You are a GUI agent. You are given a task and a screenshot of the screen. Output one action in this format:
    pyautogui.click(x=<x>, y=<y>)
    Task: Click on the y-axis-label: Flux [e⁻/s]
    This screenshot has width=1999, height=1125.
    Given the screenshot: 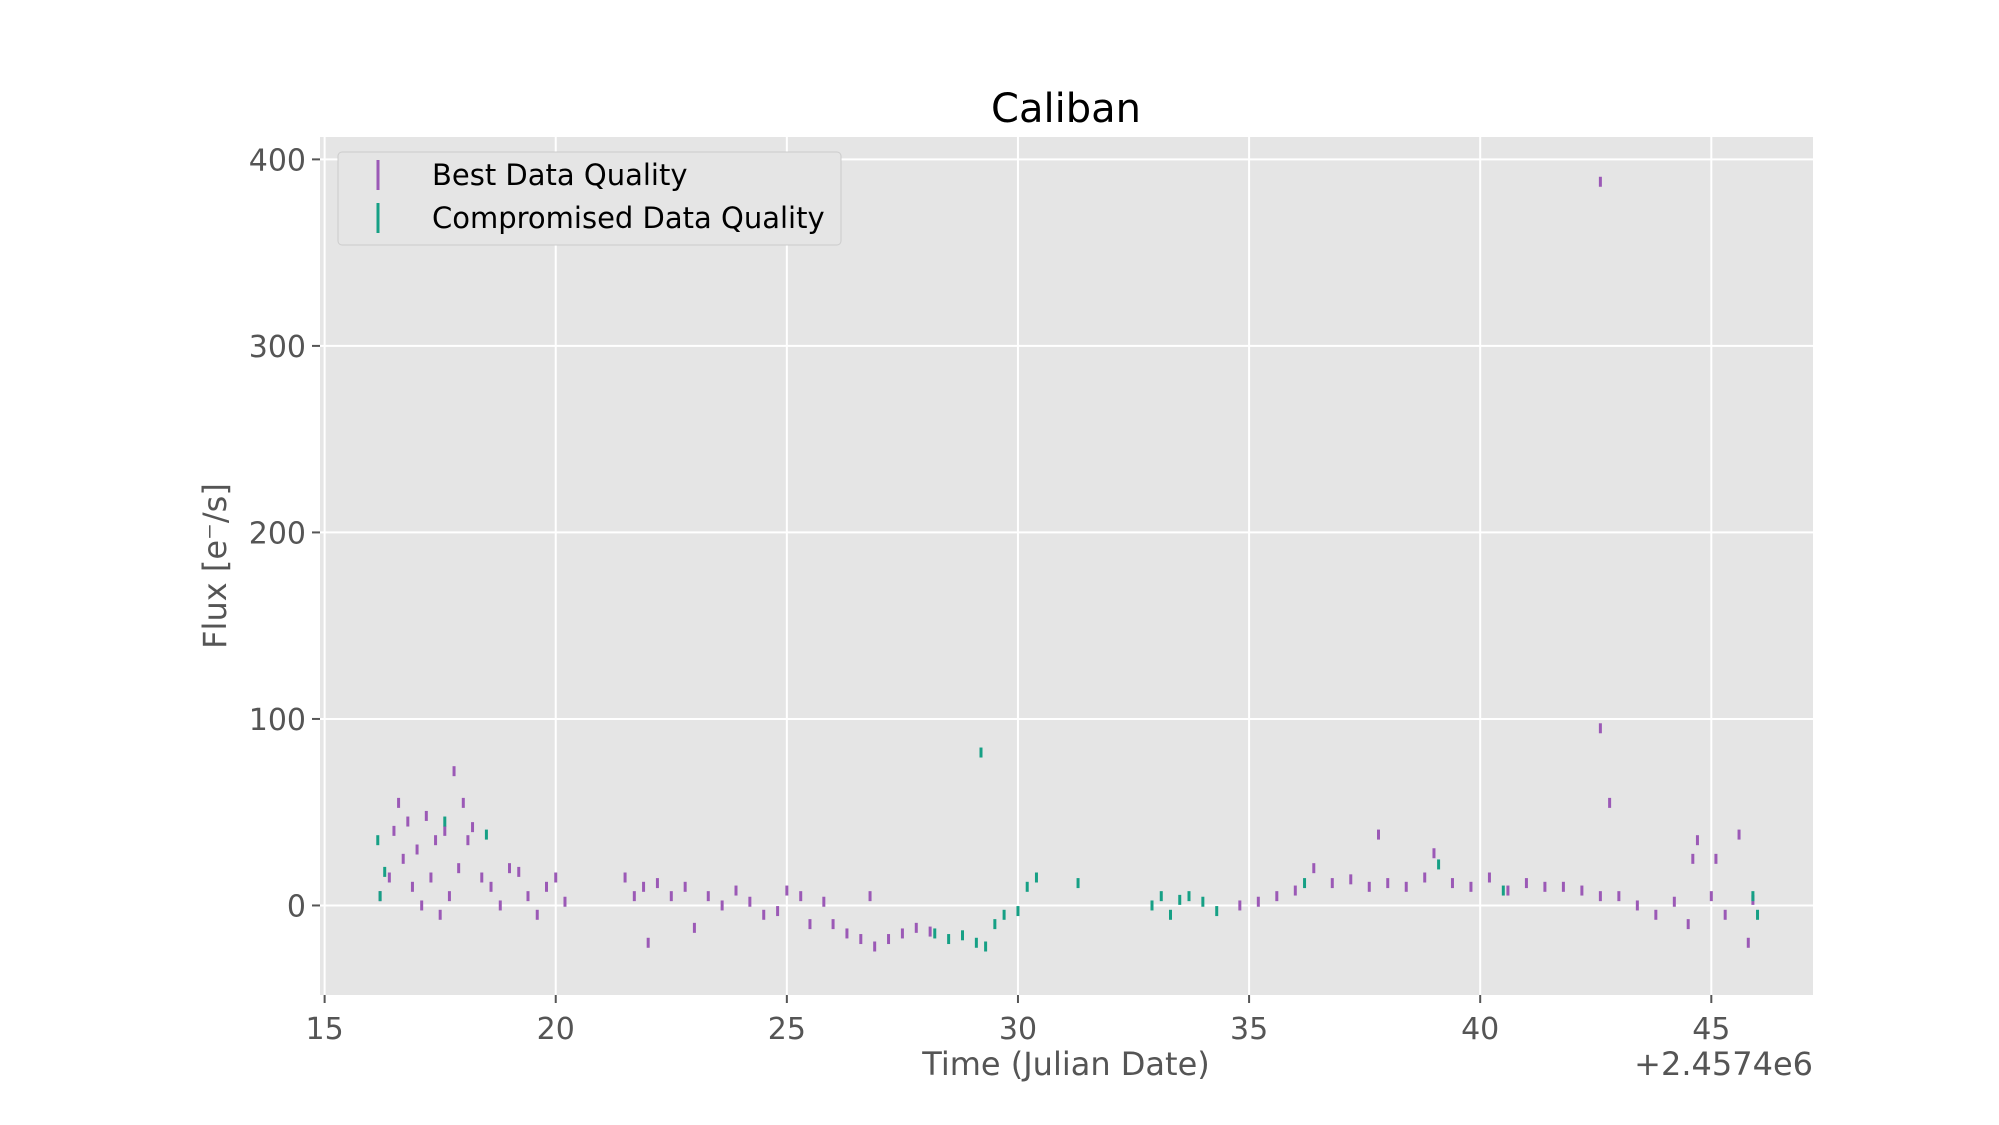 What is the action you would take?
    pyautogui.click(x=215, y=566)
    